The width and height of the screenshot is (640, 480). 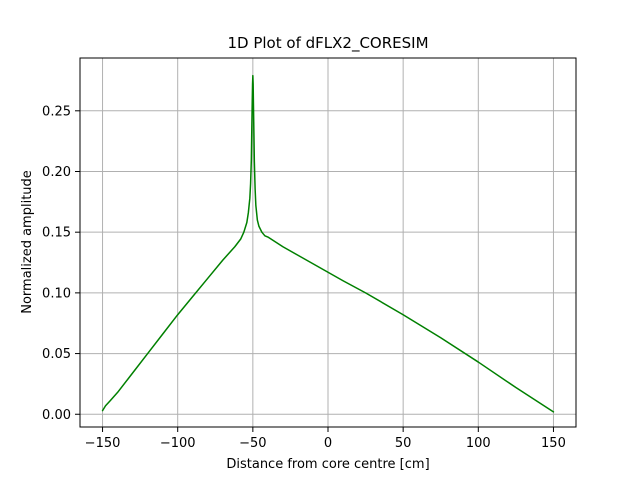 I want to click on y-tick-label: 0.10, so click(x=56, y=293).